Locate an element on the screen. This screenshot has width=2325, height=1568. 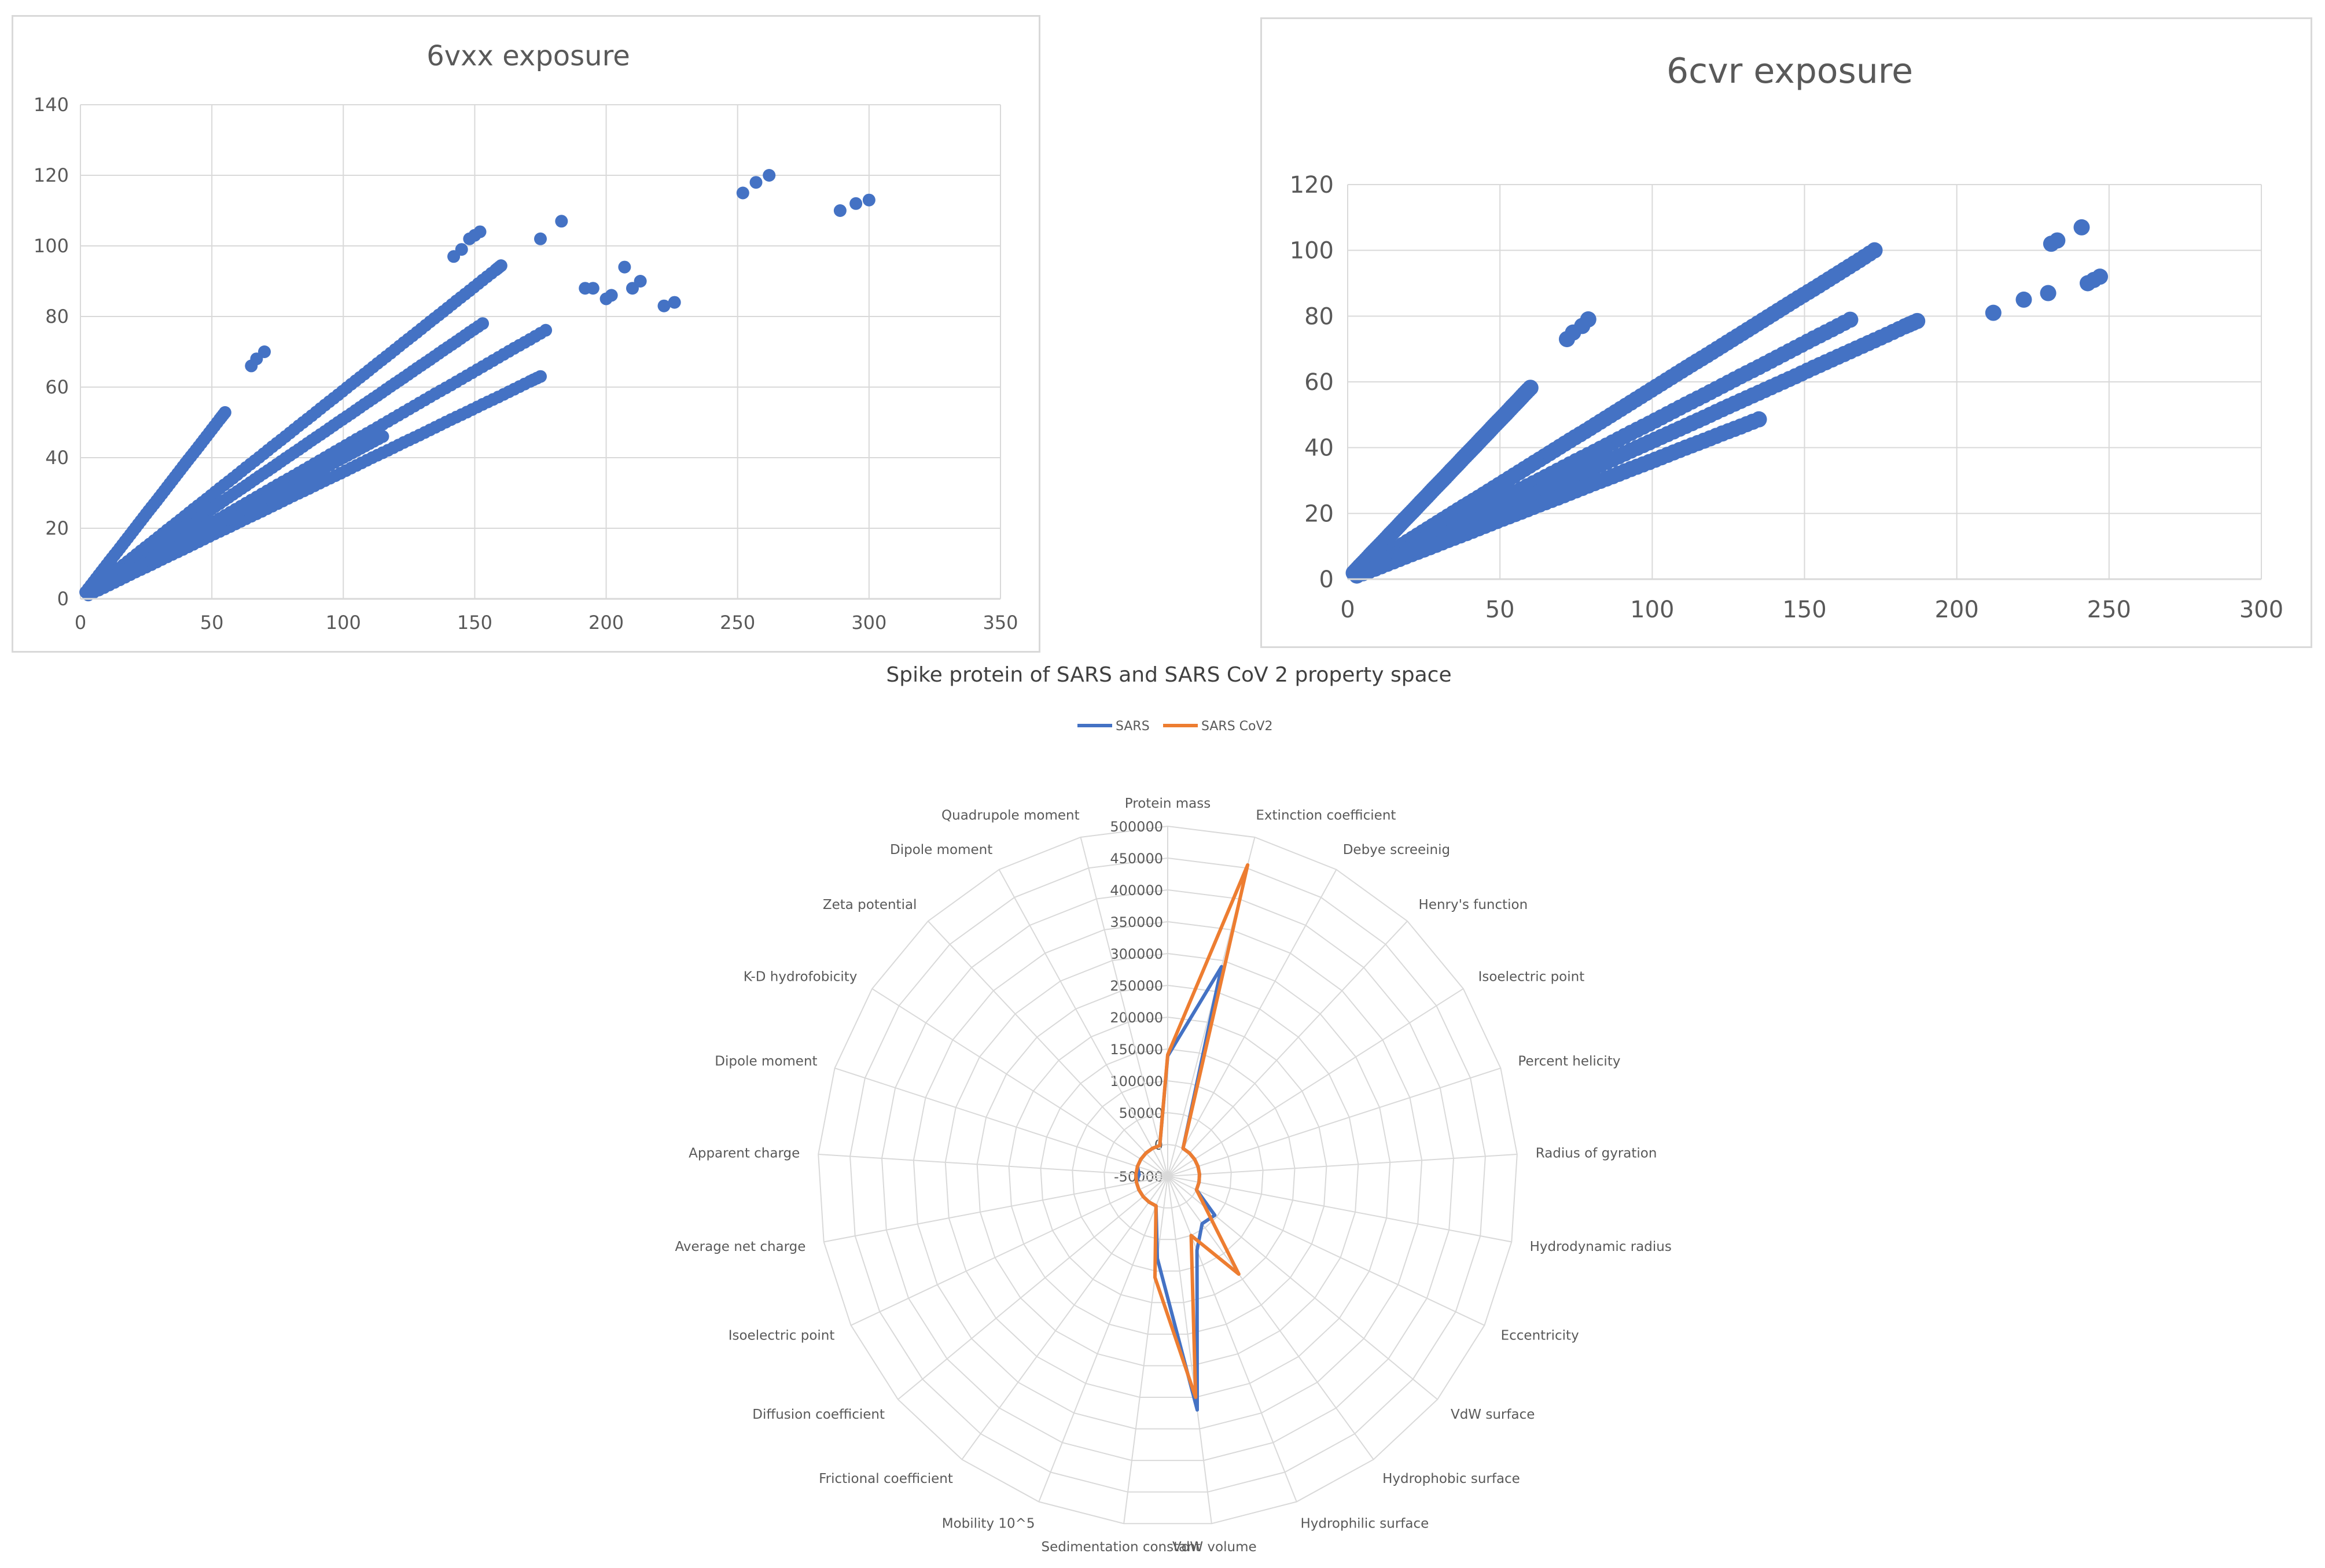
x-tick-label: 350 is located at coordinates (1001, 623).